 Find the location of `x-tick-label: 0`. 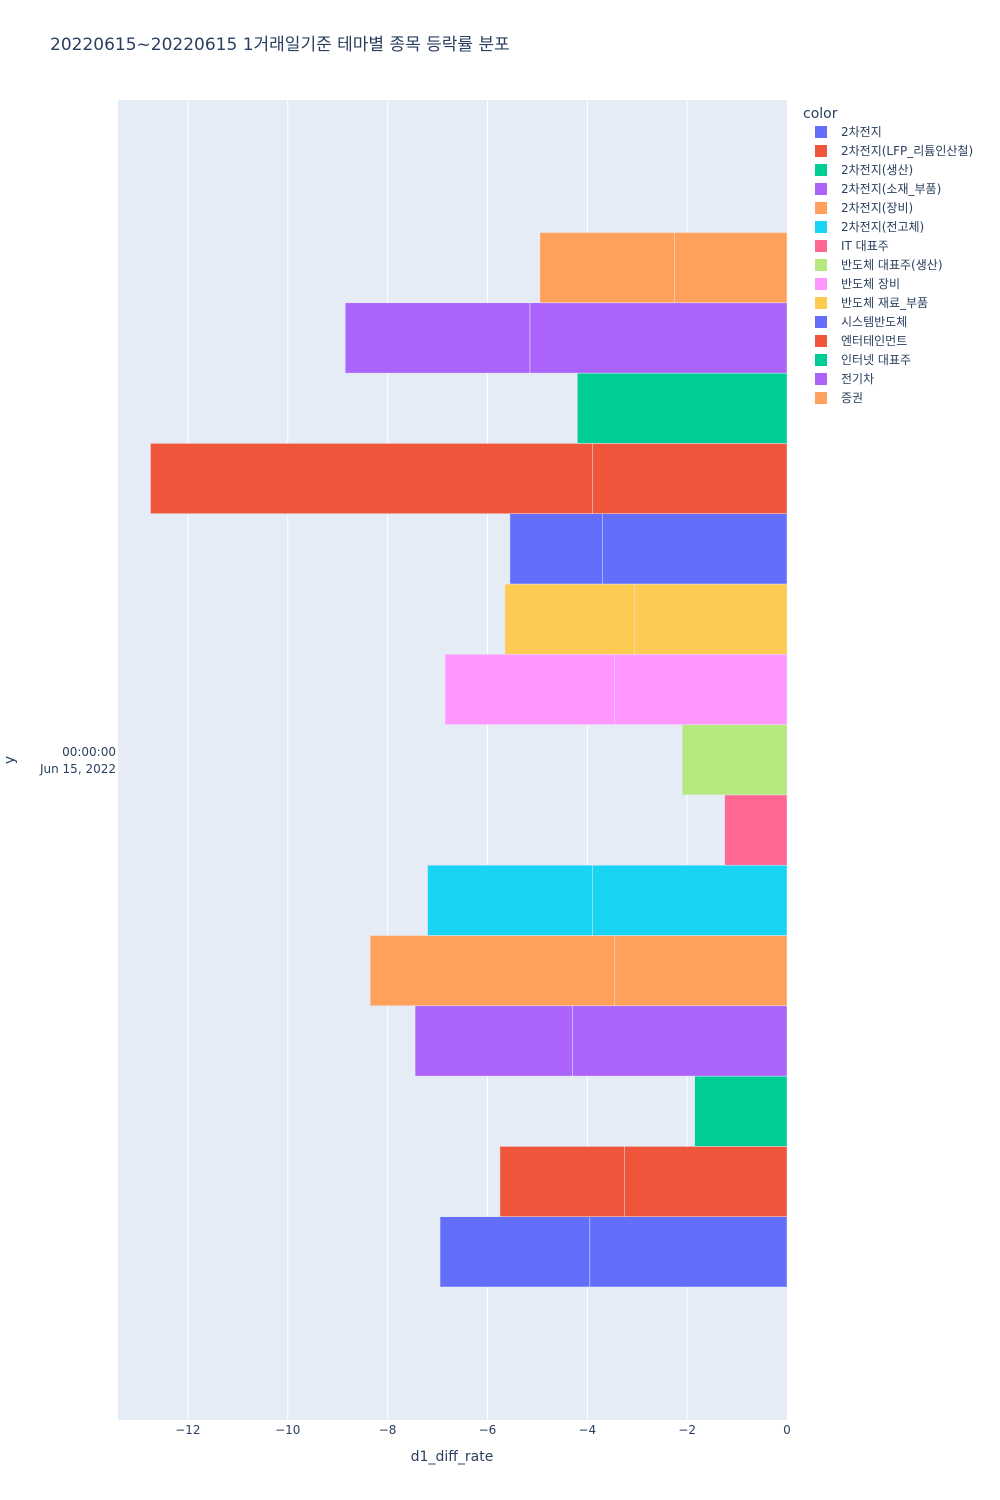

x-tick-label: 0 is located at coordinates (787, 1430).